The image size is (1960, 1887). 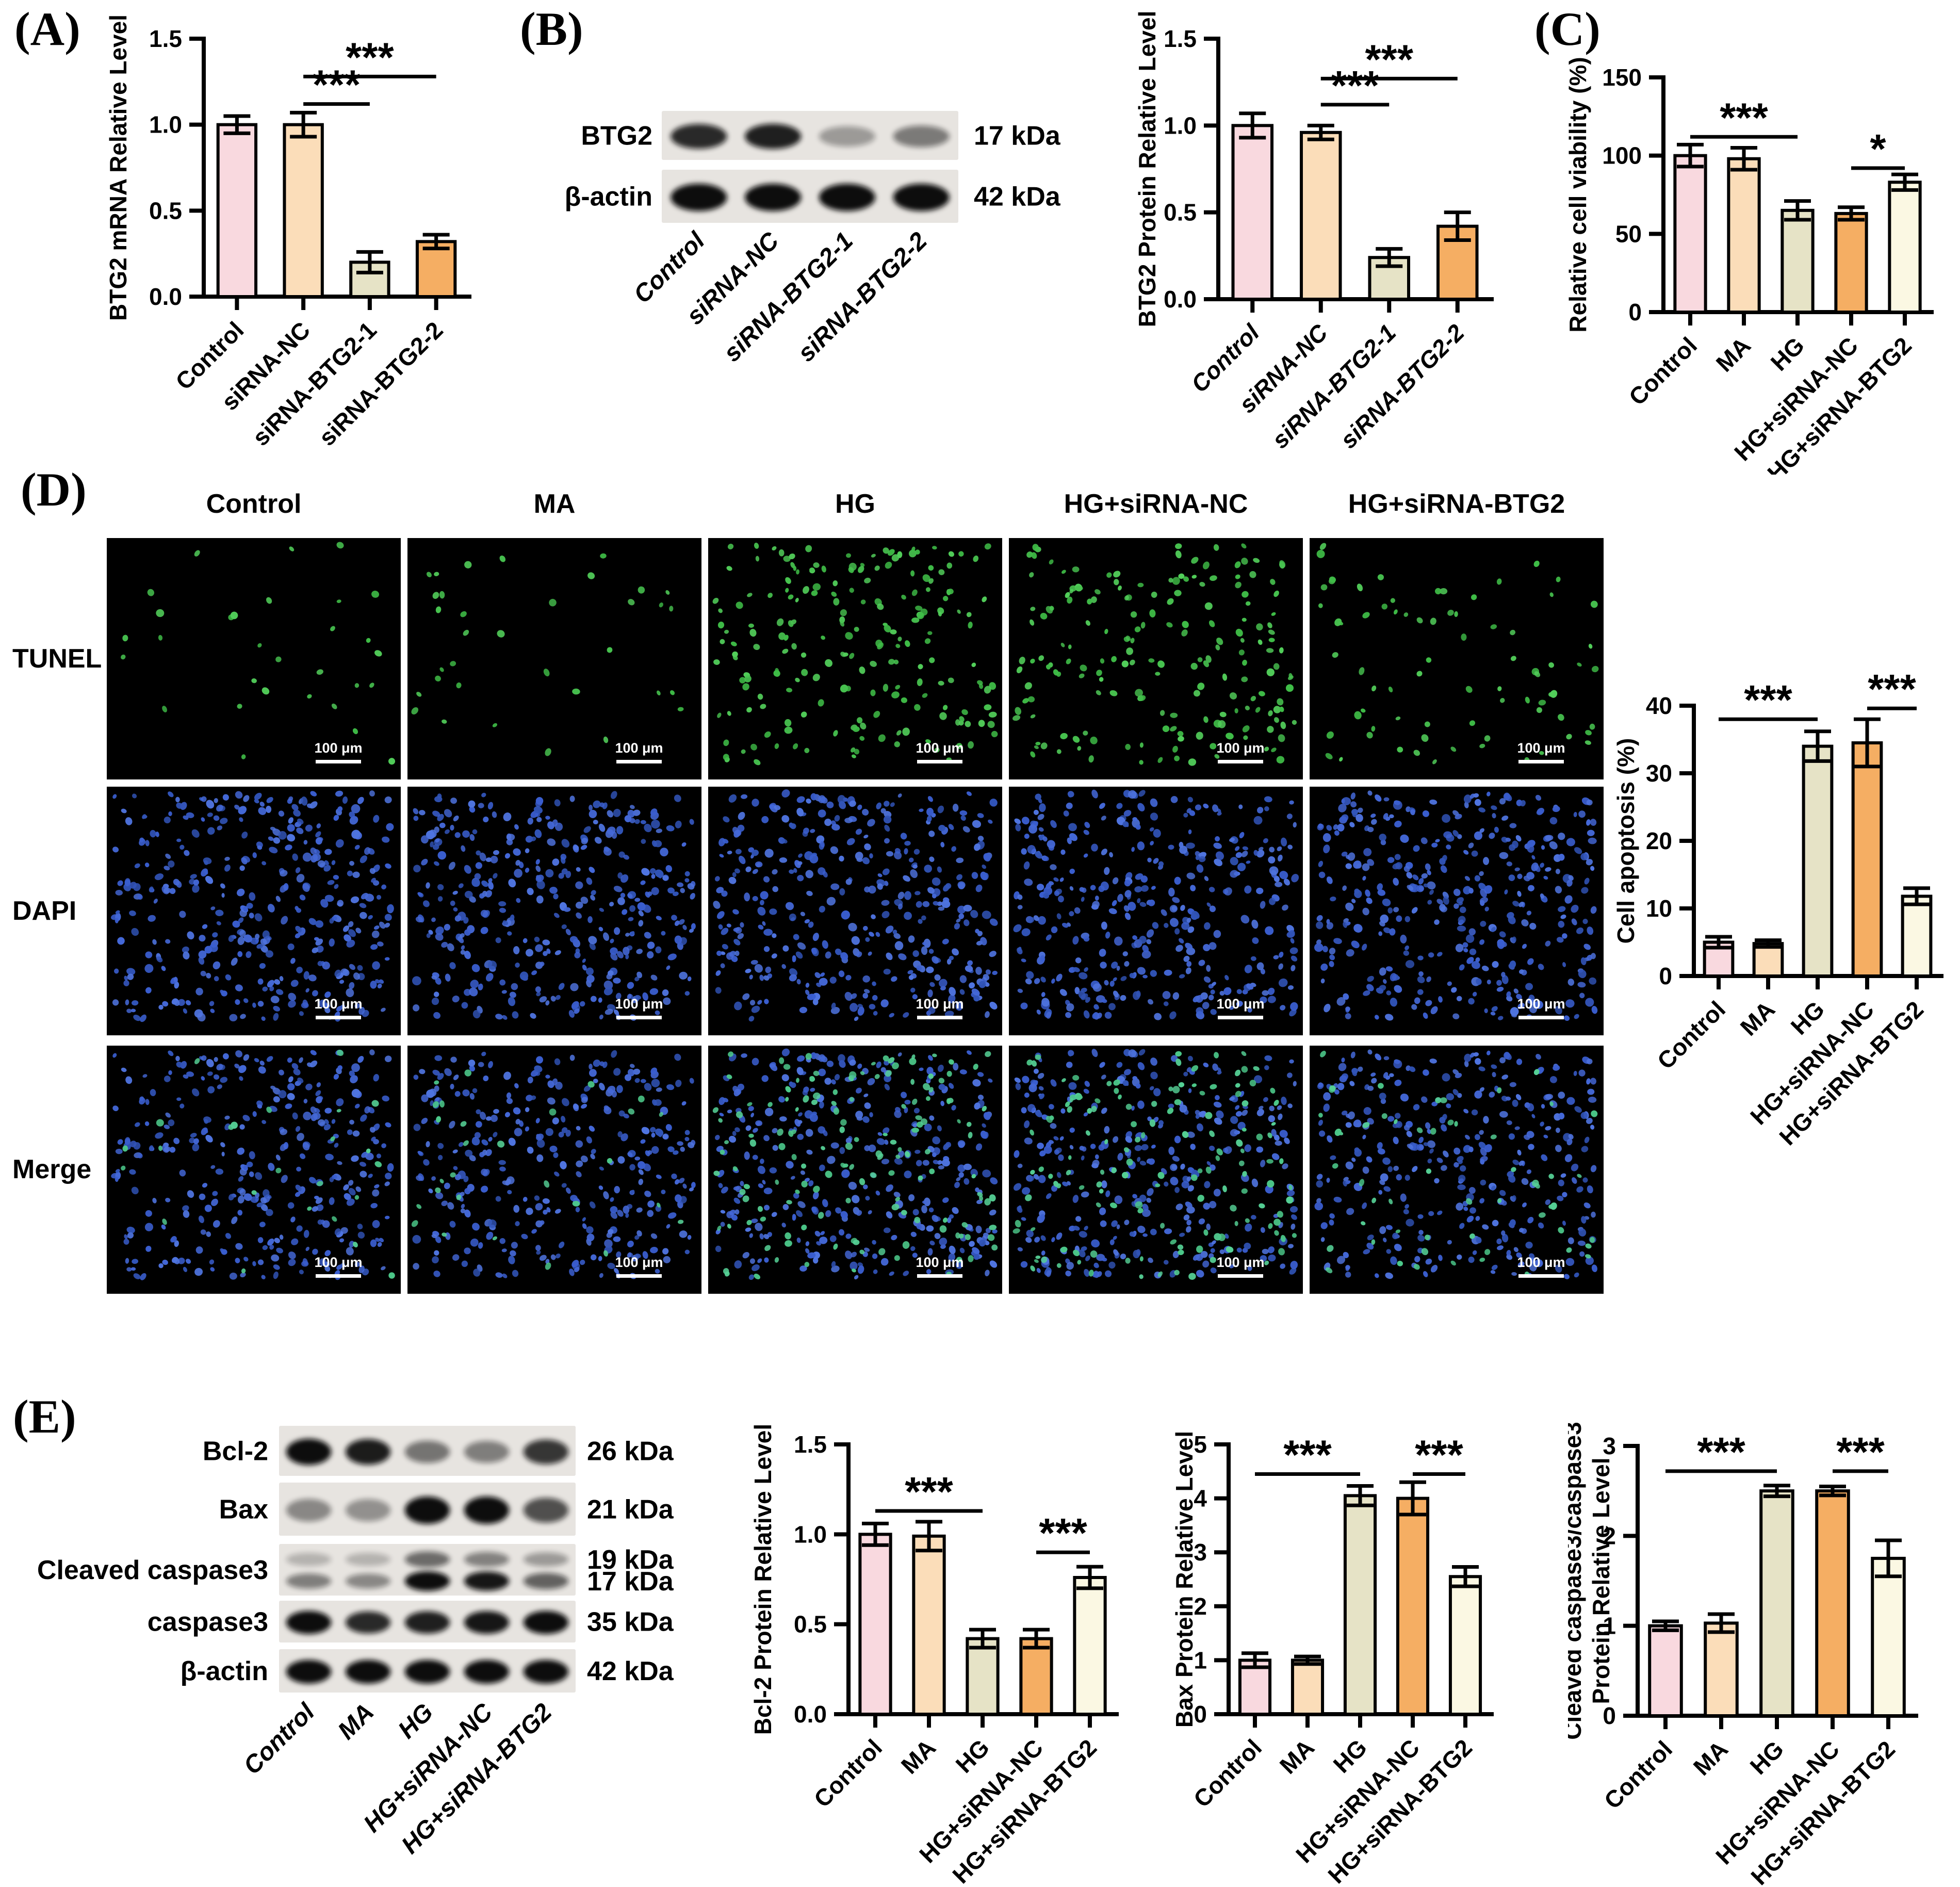 I want to click on panel-label-C: (C), so click(x=1567, y=29).